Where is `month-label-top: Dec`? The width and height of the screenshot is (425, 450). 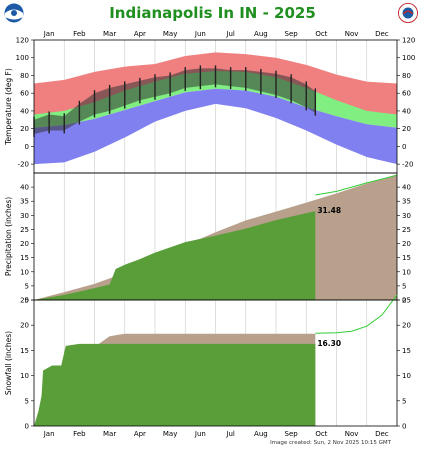
month-label-top: Dec is located at coordinates (382, 34).